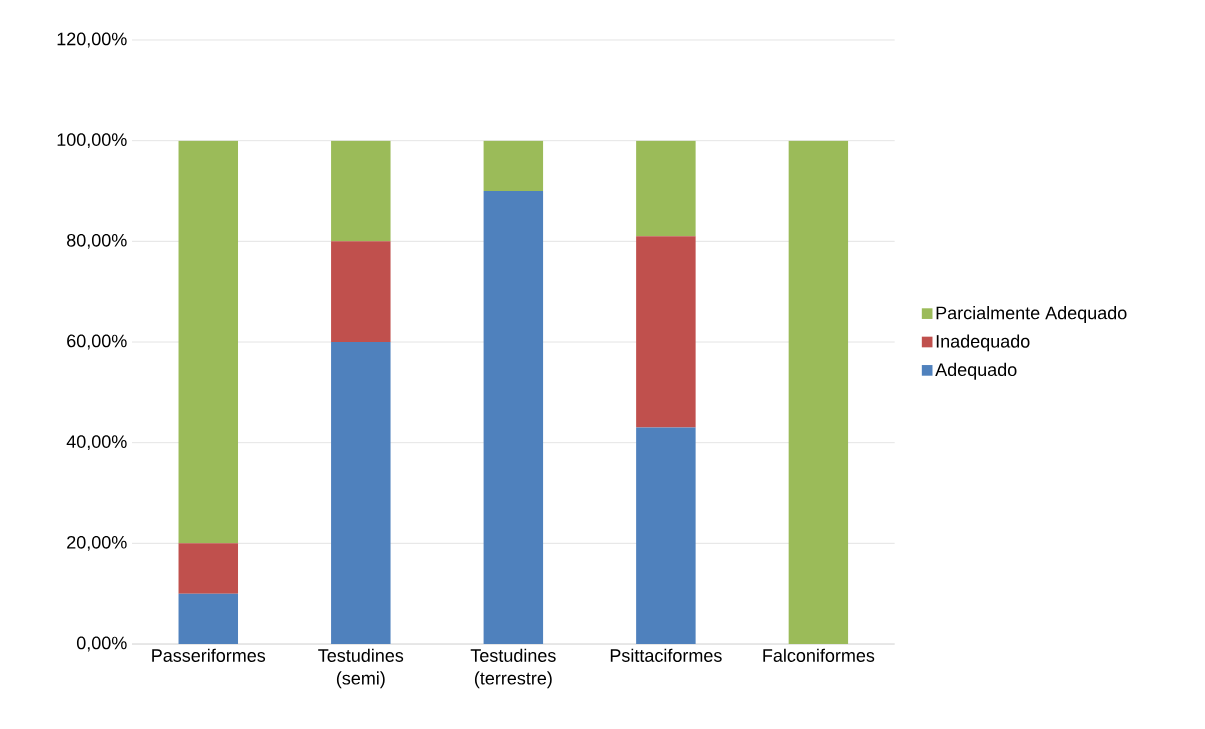  Describe the element at coordinates (819, 655) in the screenshot. I see `x-tick-label: Falconiformes` at that location.